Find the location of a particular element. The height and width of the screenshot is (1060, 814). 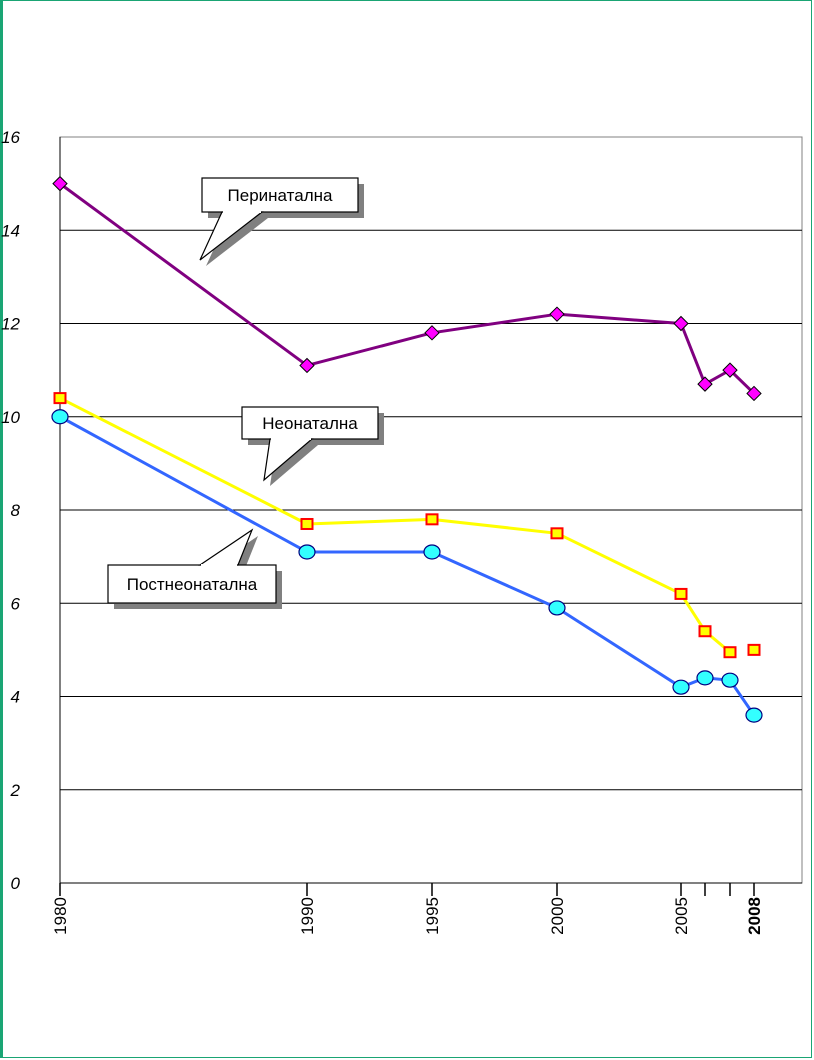

callout-label: Постнеонатална is located at coordinates (192, 584).